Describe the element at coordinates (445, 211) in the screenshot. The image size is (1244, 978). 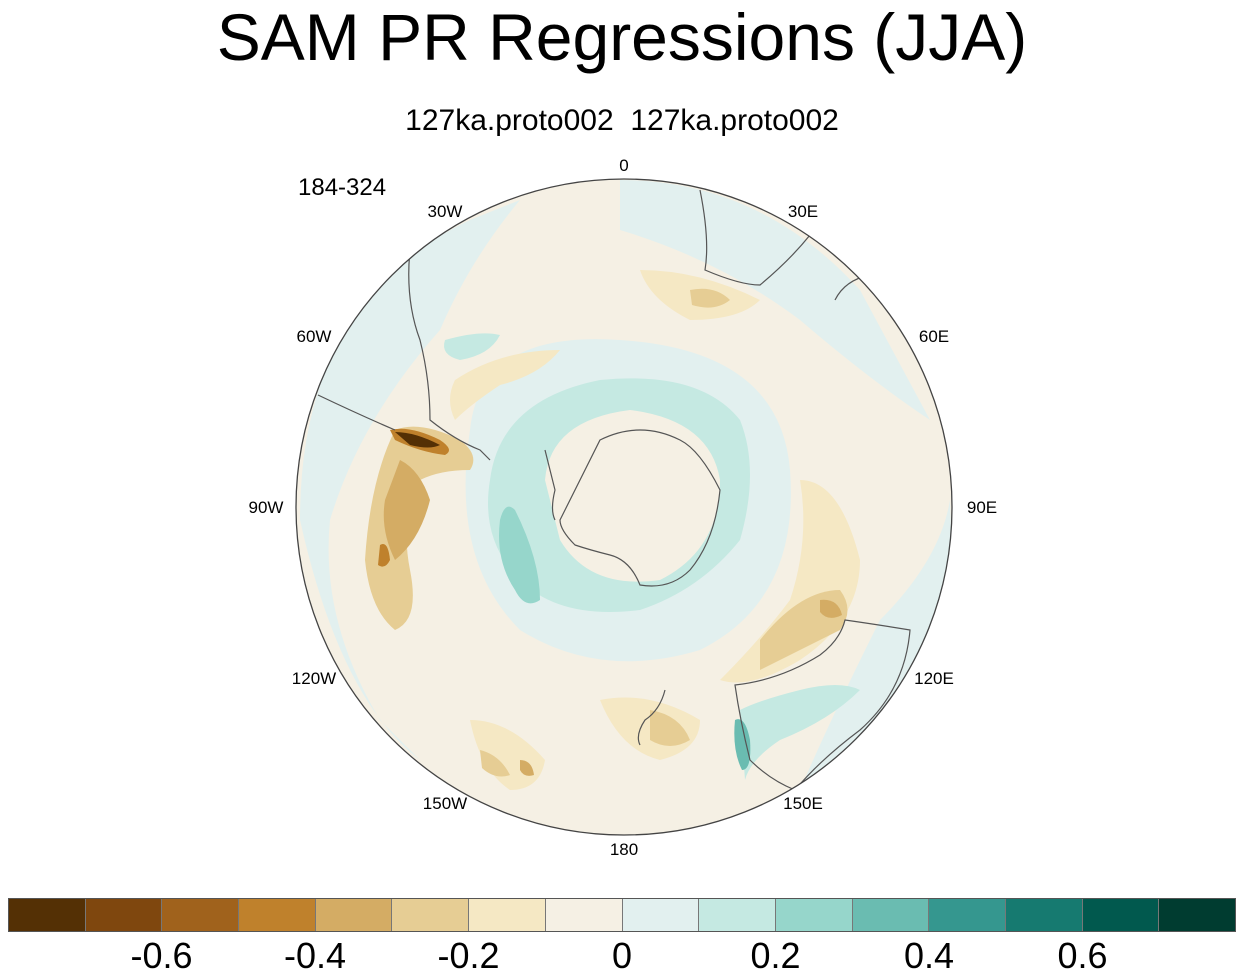
I see `longitude-label: 30W` at that location.